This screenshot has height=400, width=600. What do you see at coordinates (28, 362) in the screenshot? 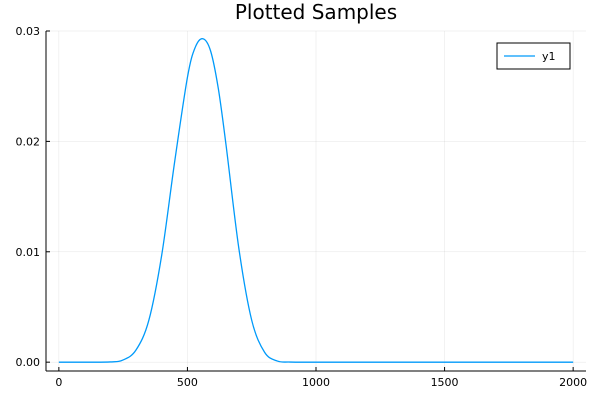
I see `y-tick-label-0: 0.00` at bounding box center [28, 362].